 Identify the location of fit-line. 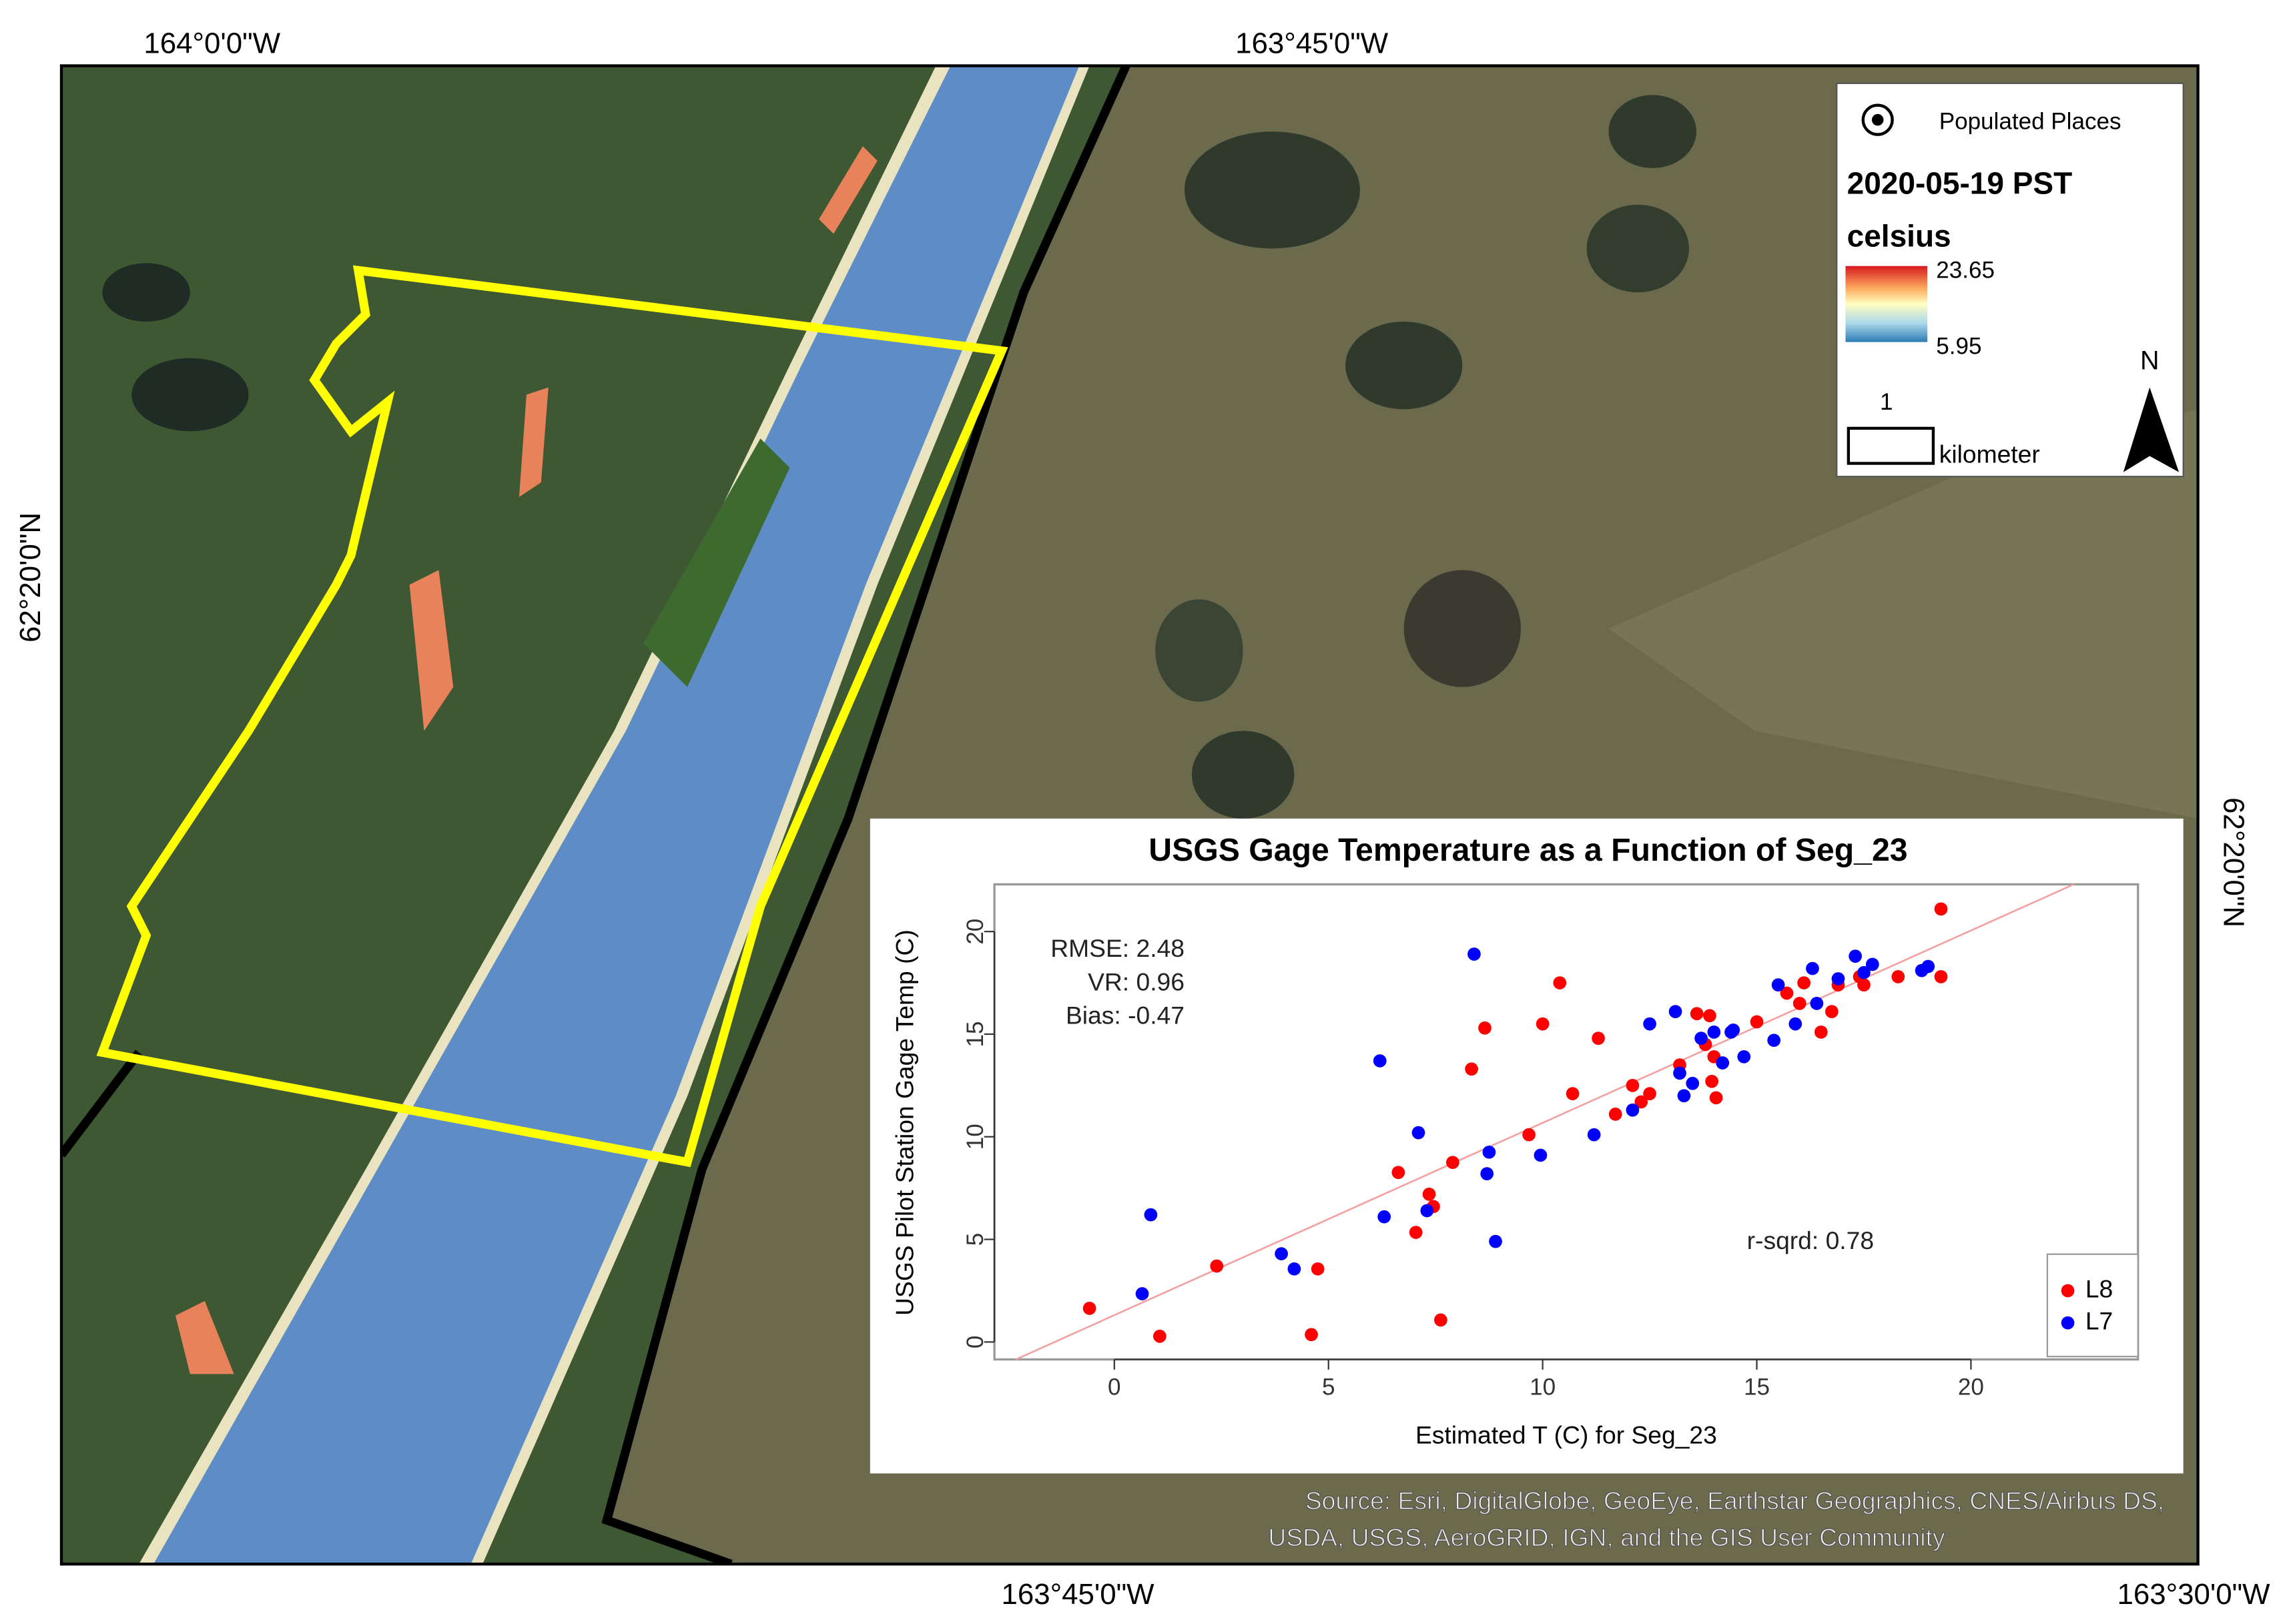
(1544, 1121).